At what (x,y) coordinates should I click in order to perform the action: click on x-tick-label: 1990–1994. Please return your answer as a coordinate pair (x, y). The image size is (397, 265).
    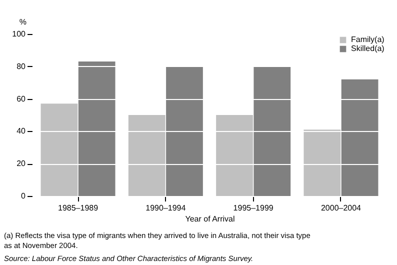
    Looking at the image, I should click on (166, 208).